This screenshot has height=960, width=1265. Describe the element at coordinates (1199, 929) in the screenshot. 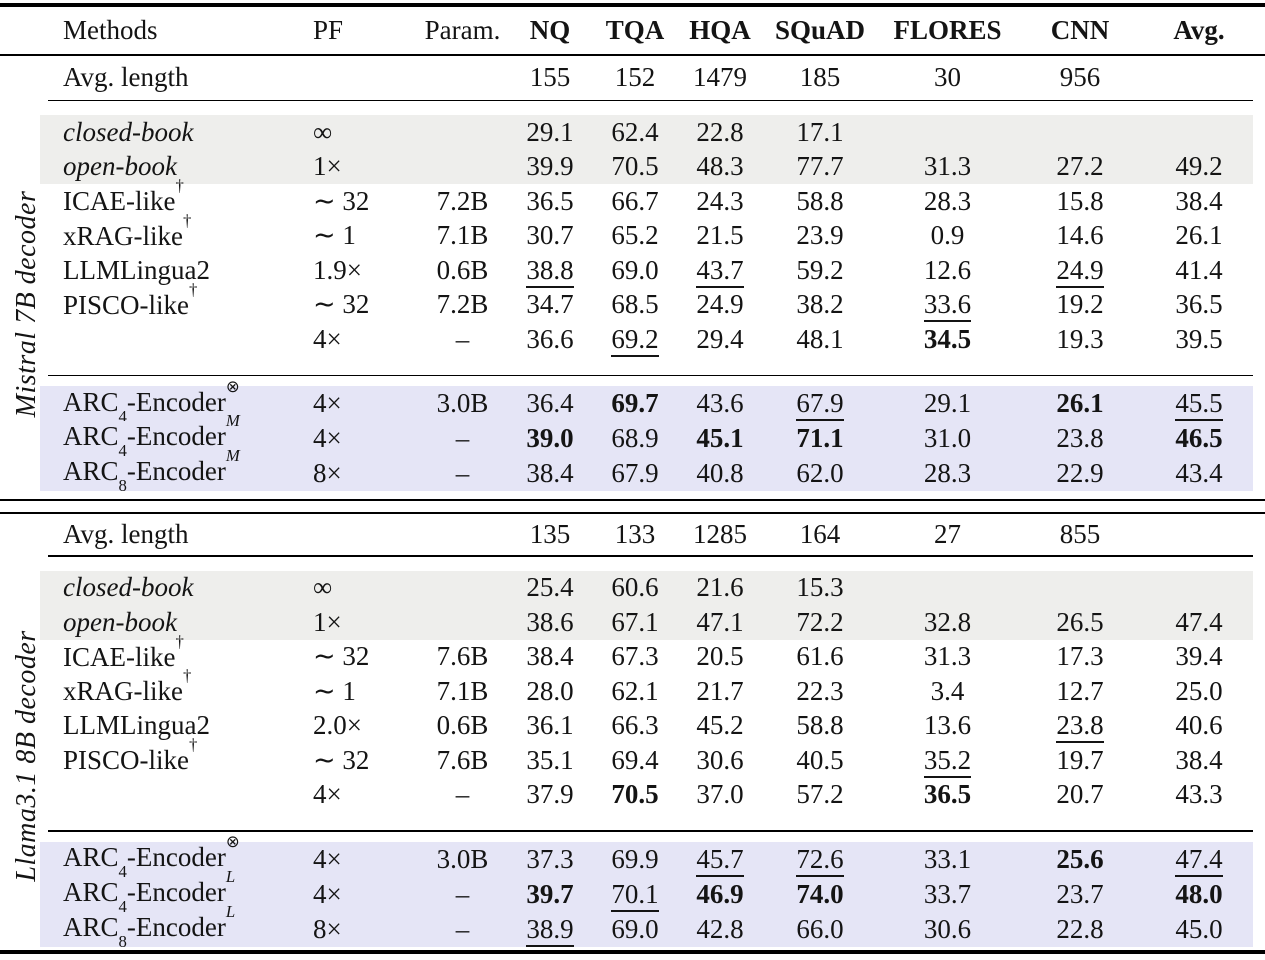

I see `score-cell: 45.0` at that location.